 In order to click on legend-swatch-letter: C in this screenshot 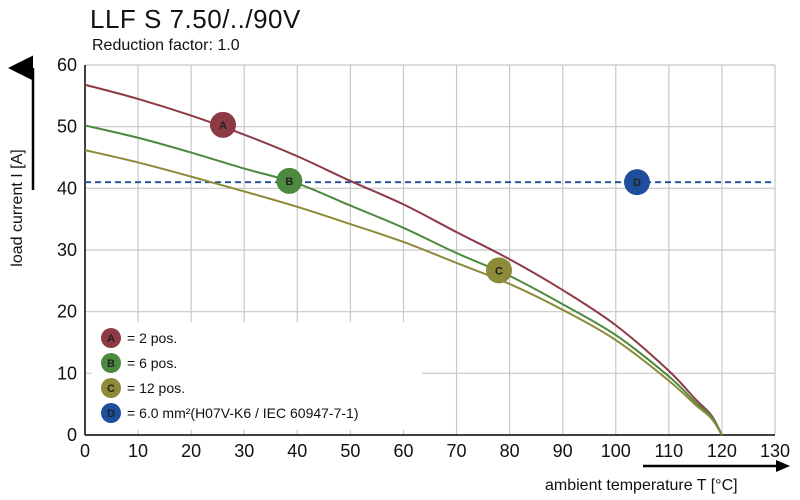, I will do `click(111, 389)`.